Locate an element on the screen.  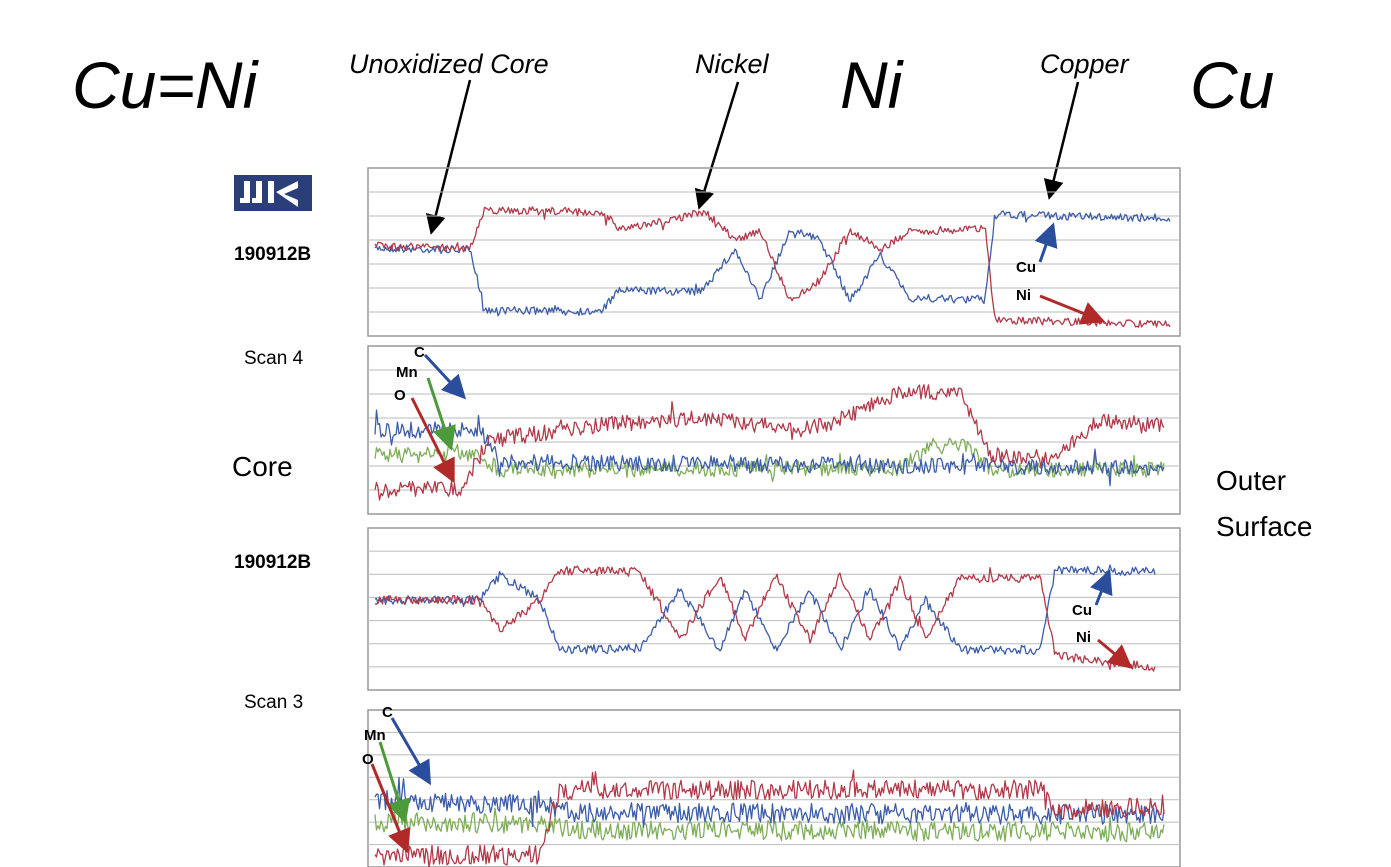
annotation: Copper is located at coordinates (1085, 64).